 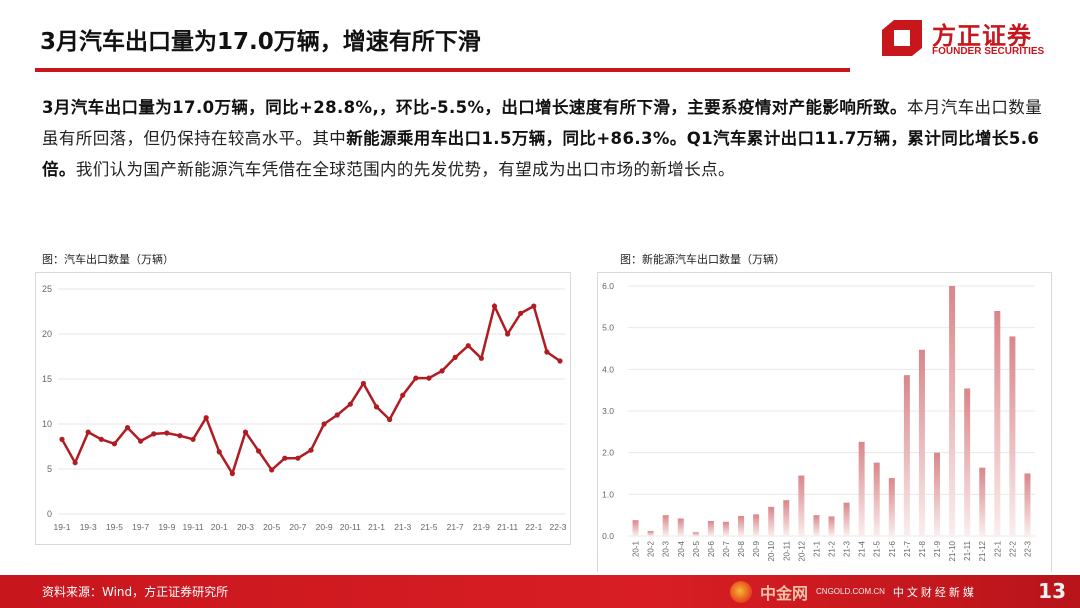 I want to click on page-number: 13, so click(x=1052, y=591).